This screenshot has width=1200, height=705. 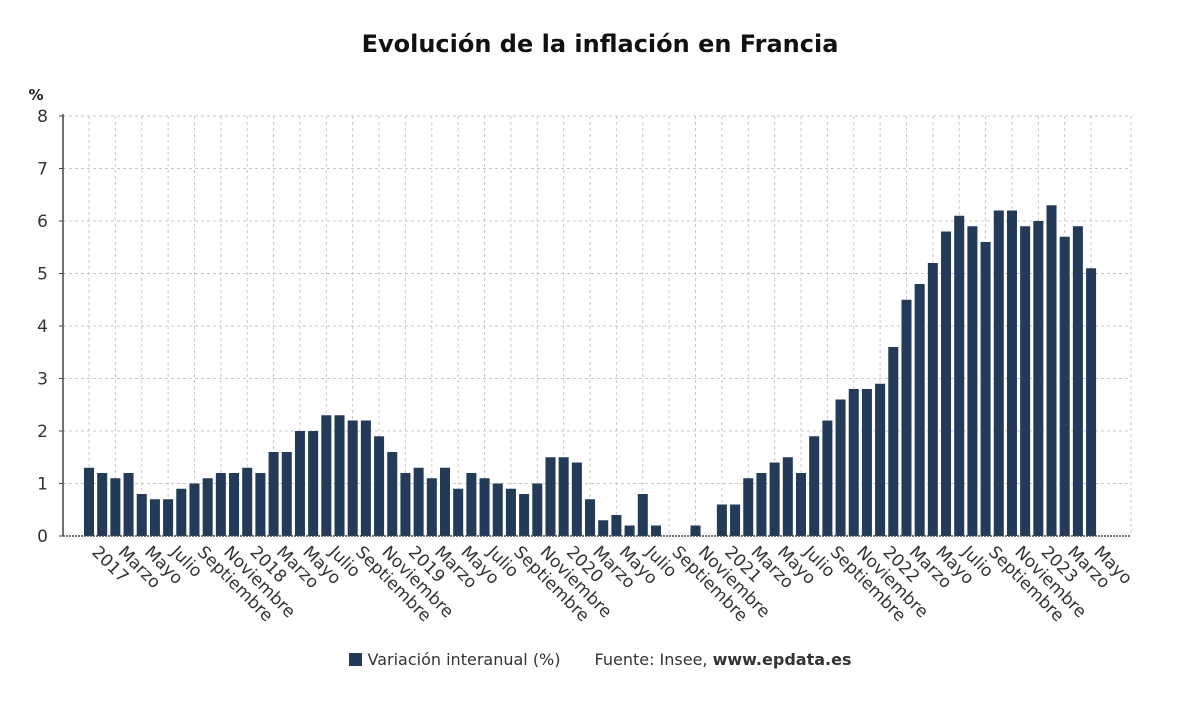 I want to click on chart-title: Evolución de la inflación en Francia, so click(x=600, y=44).